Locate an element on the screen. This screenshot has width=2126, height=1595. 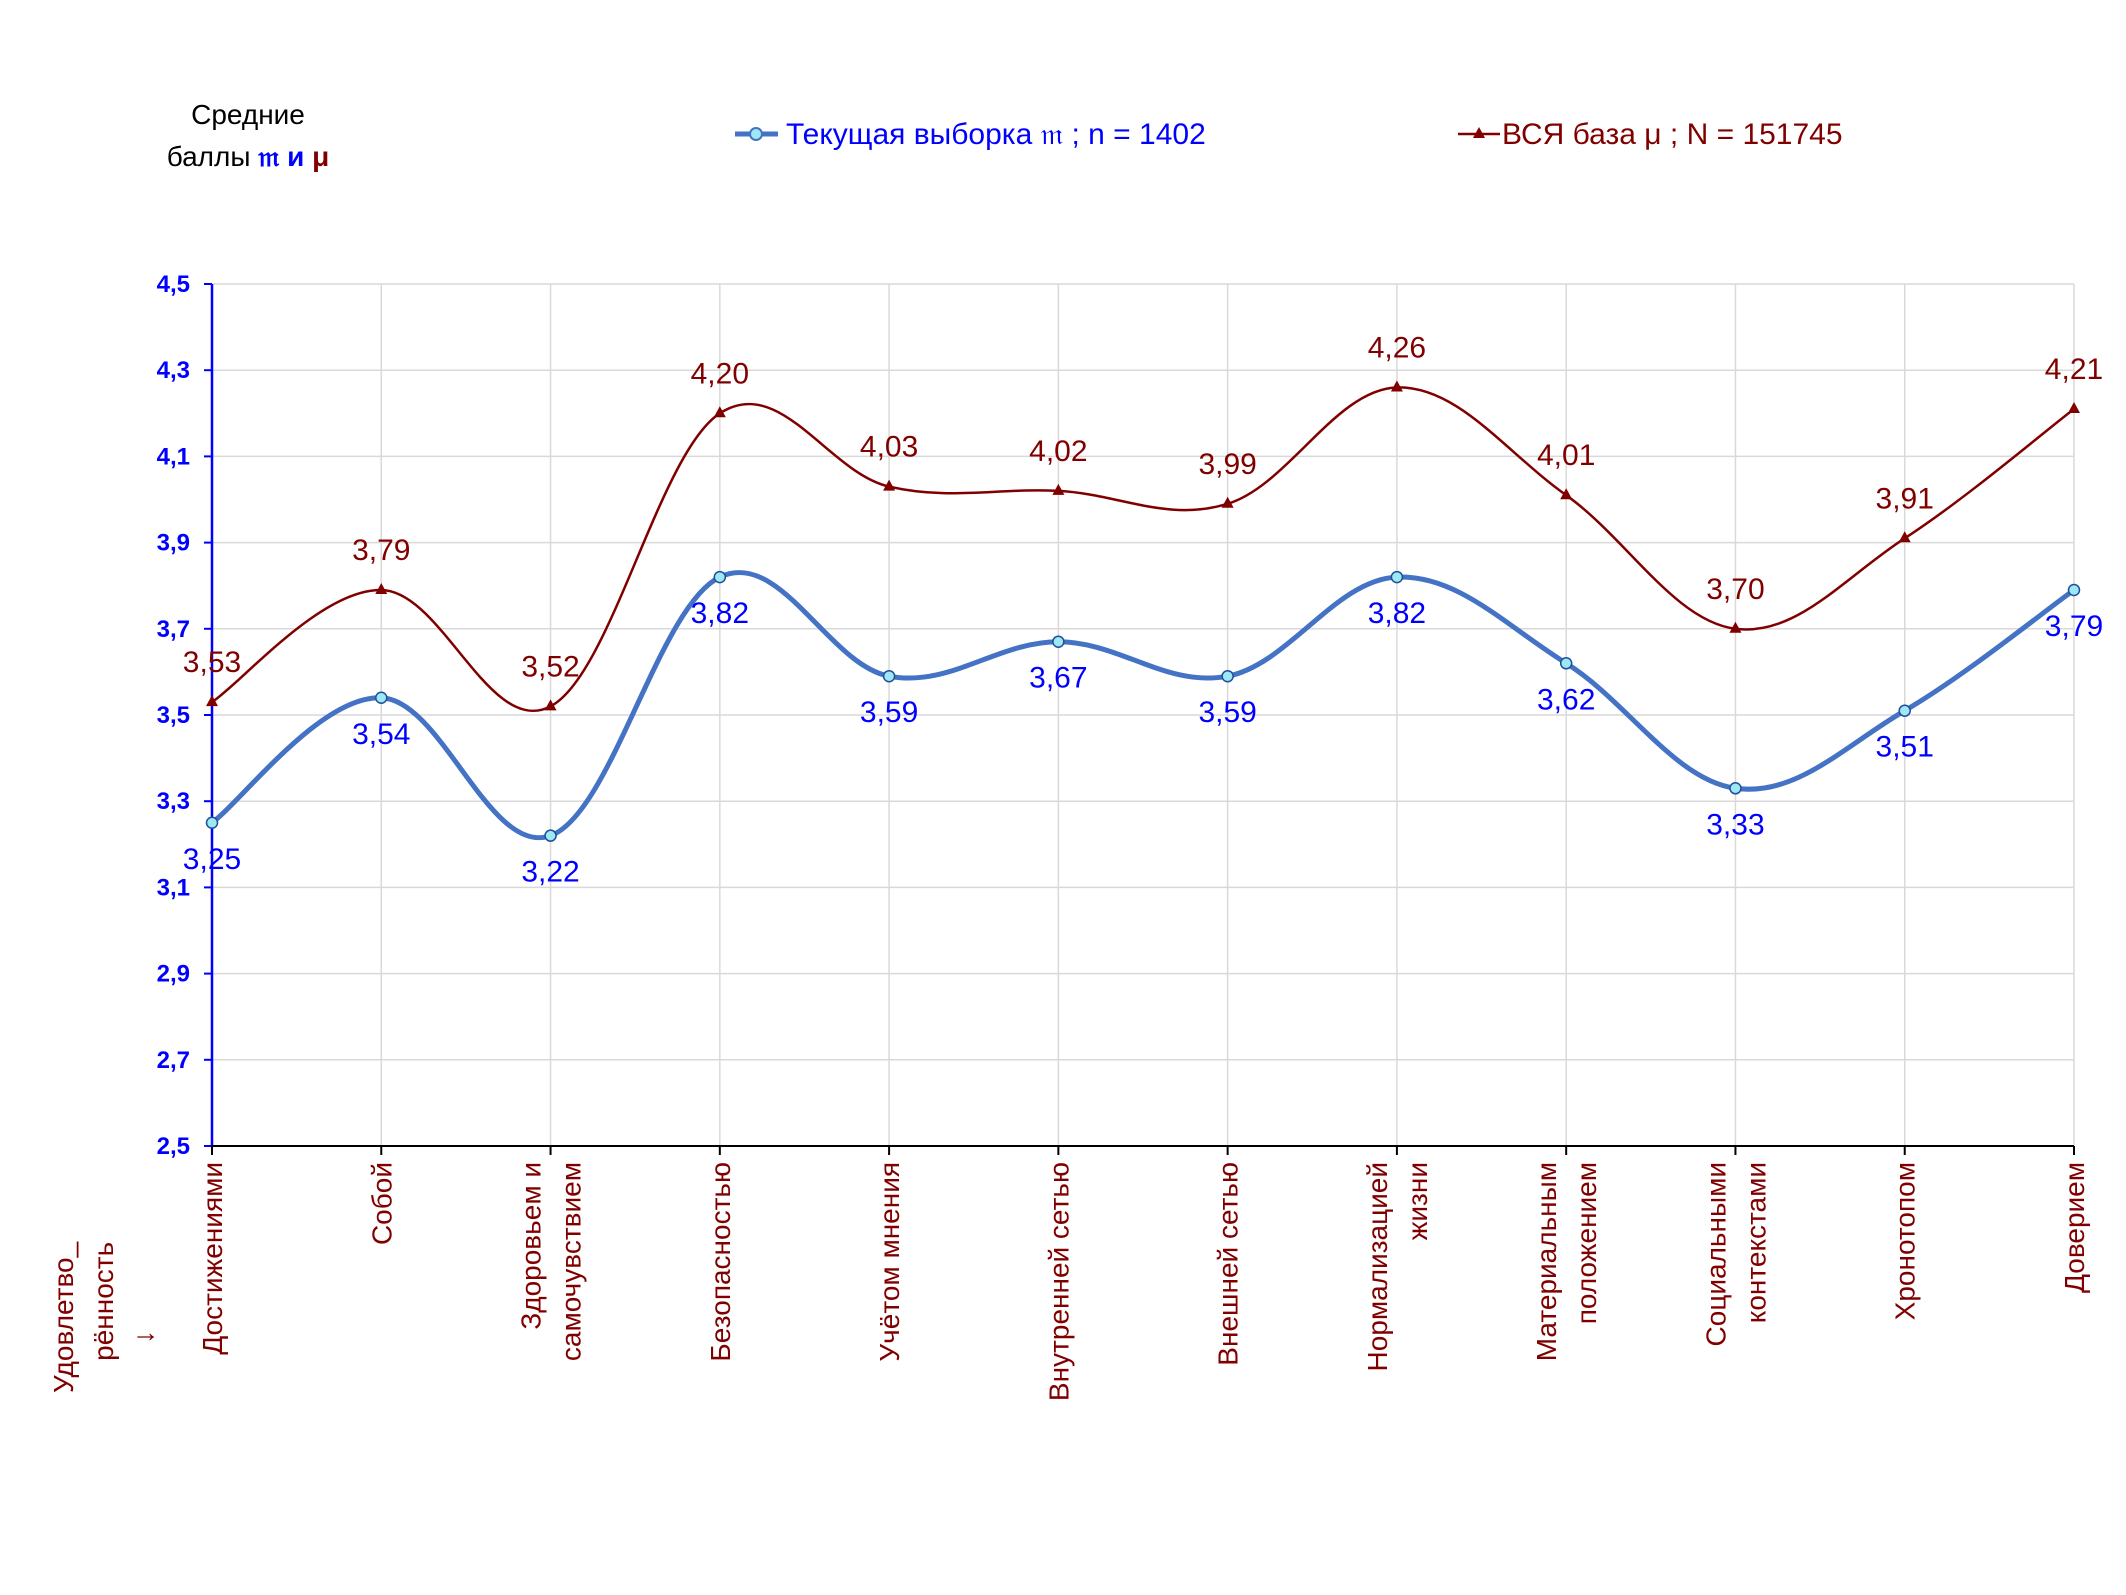
x-axis-title-line-2: рённость is located at coordinates (103, 1301).